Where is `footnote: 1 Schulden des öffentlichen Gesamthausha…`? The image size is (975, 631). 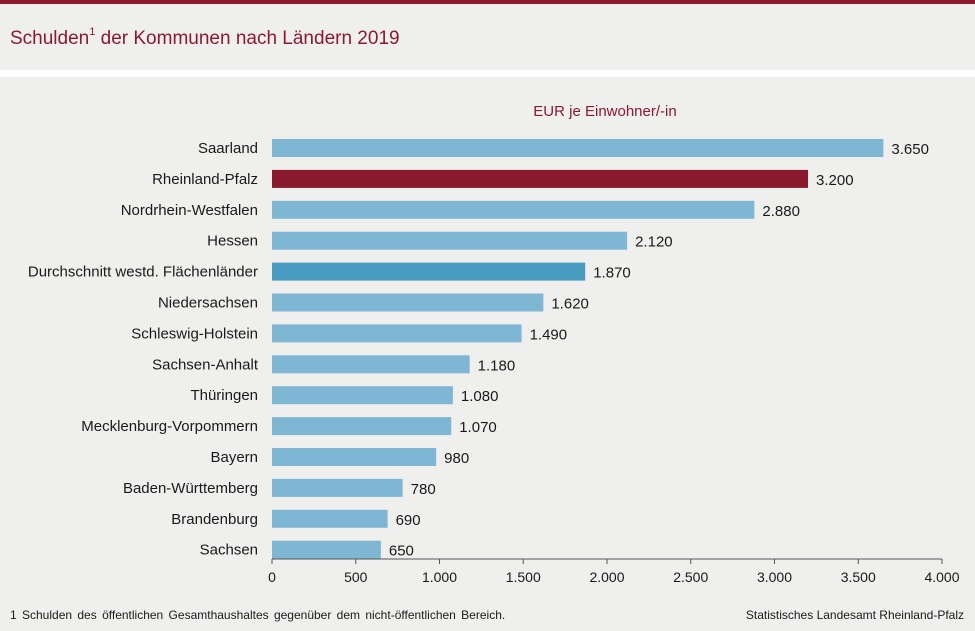
footnote: 1 Schulden des öffentlichen Gesamthausha… is located at coordinates (258, 615).